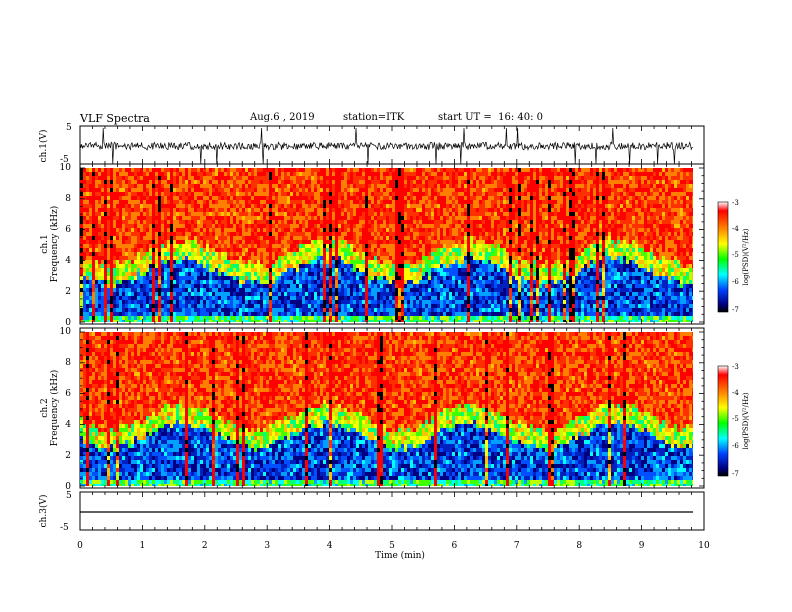 Image resolution: width=792 pixels, height=612 pixels. Describe the element at coordinates (735, 229) in the screenshot. I see `cb1-tick-4: -4` at that location.